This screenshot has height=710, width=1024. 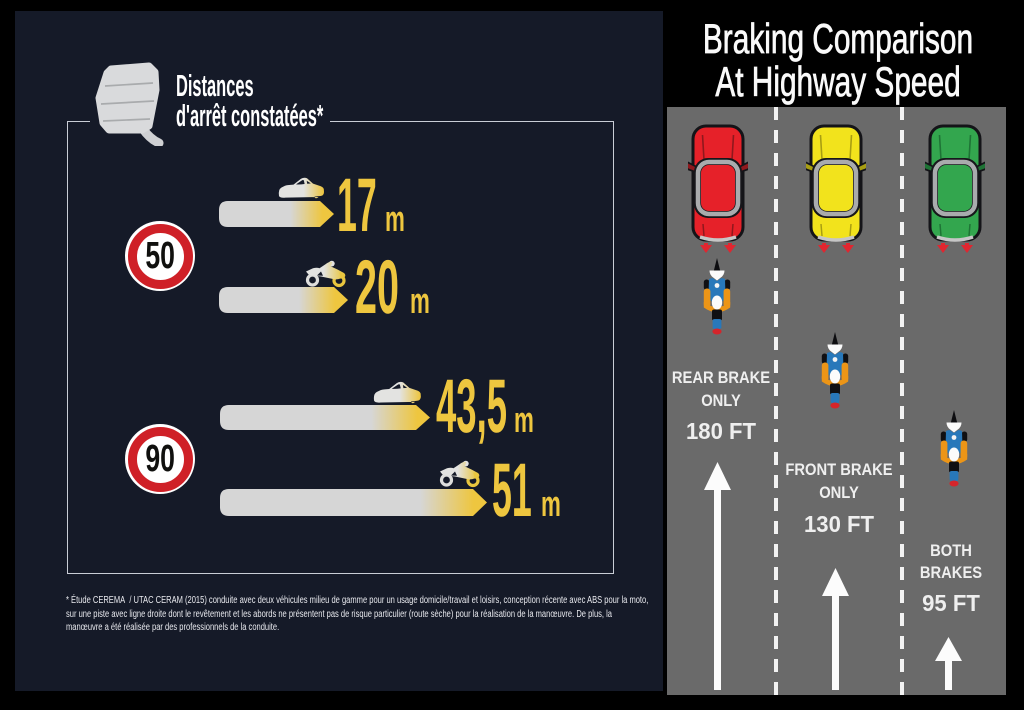 What do you see at coordinates (512, 490) in the screenshot?
I see `svg-text: 51` at bounding box center [512, 490].